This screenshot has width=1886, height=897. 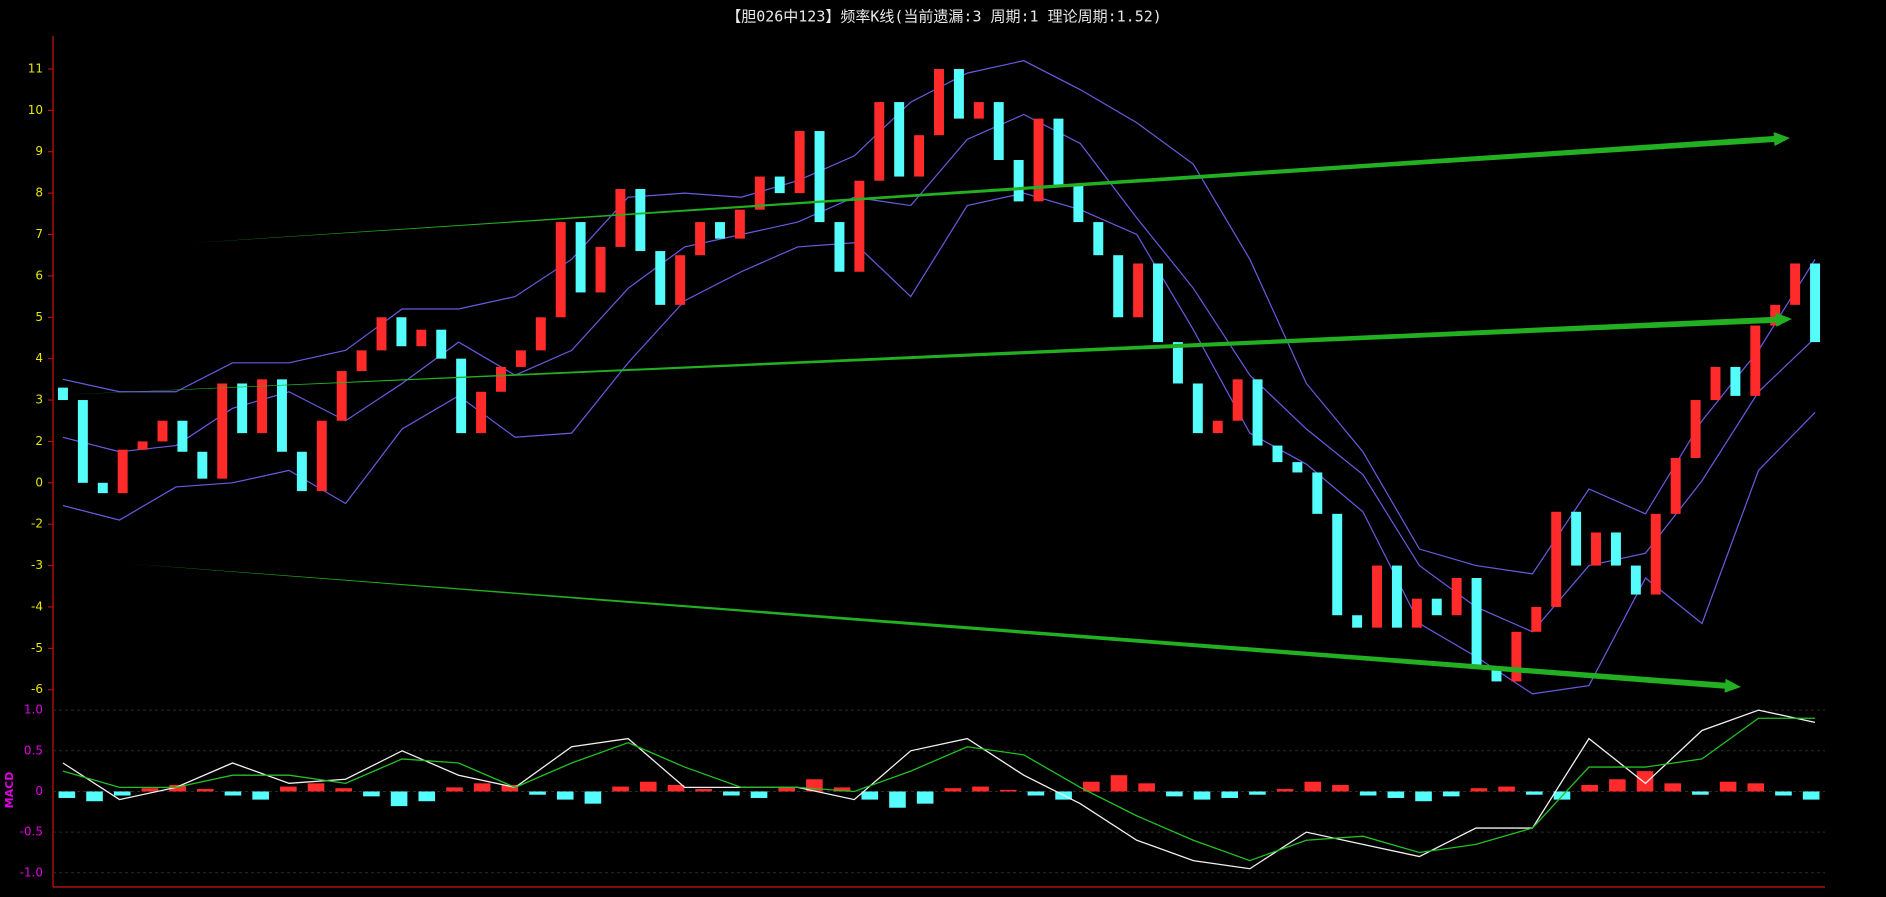 What do you see at coordinates (37, 648) in the screenshot?
I see `y-tick-label: -5` at bounding box center [37, 648].